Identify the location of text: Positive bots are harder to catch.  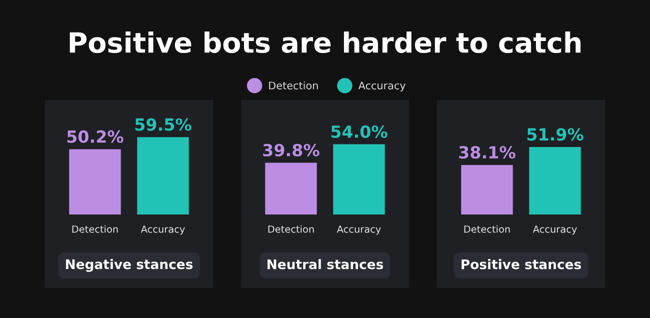
(325, 43).